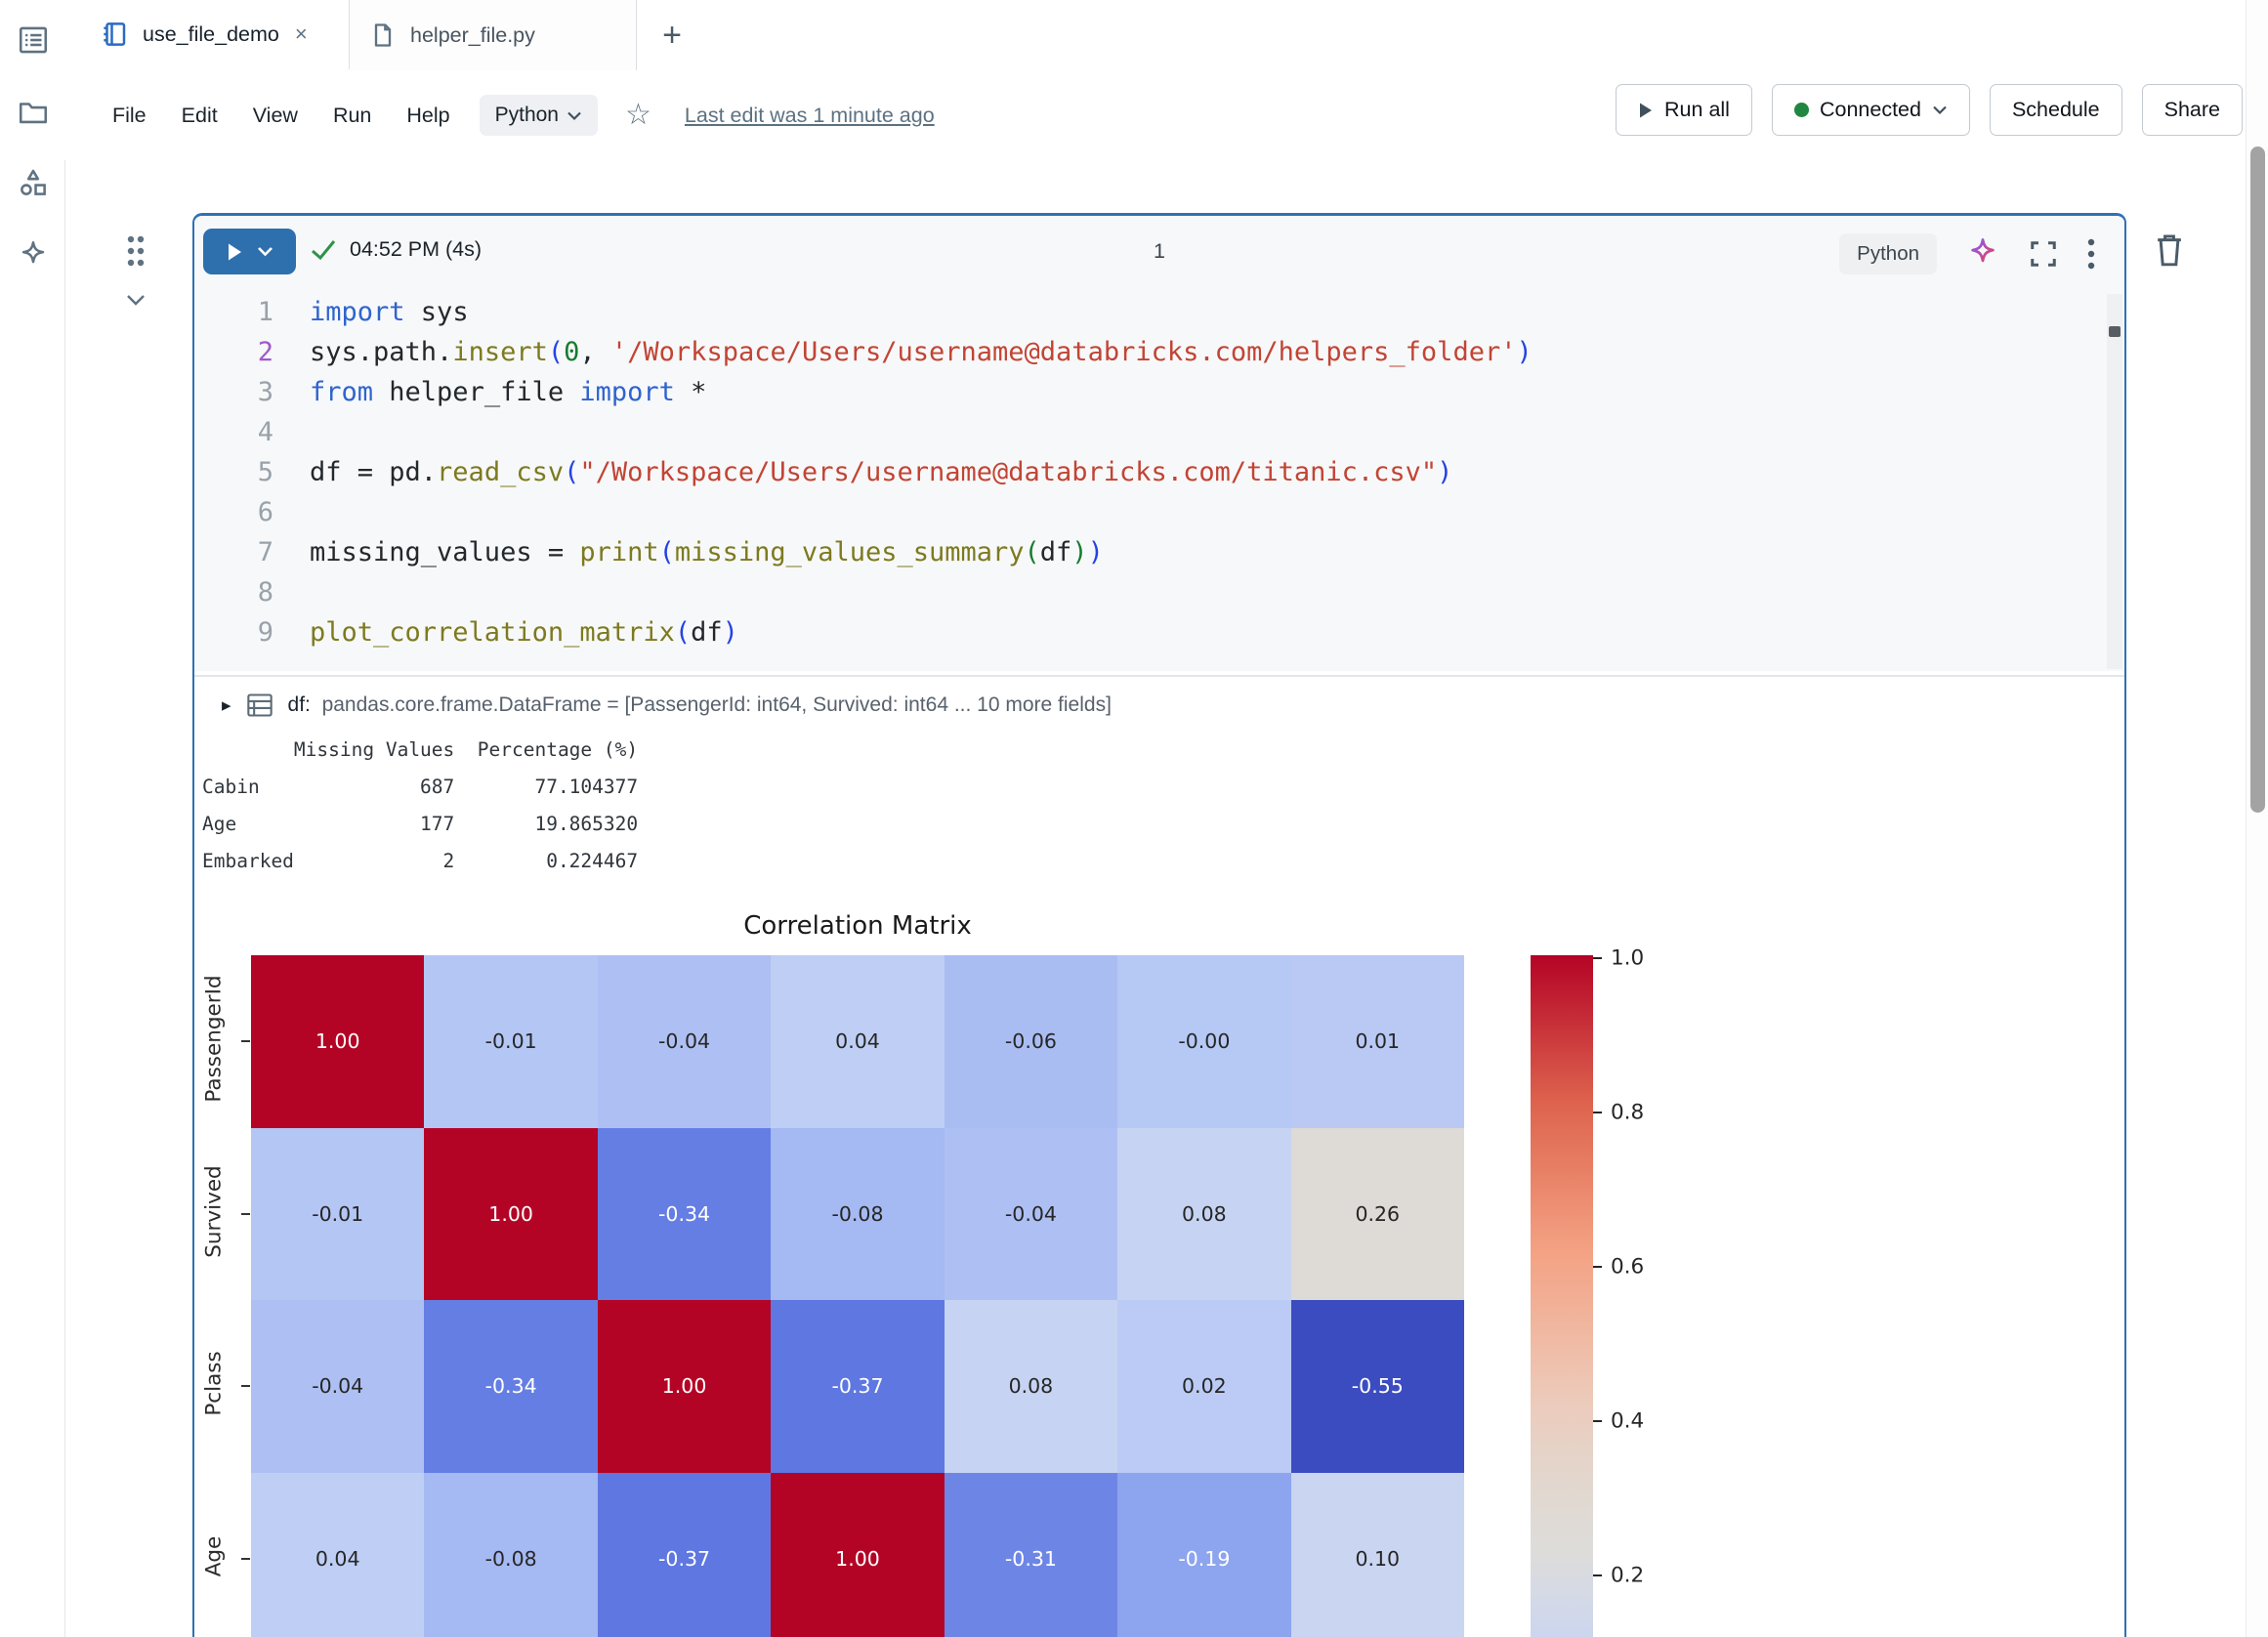 The width and height of the screenshot is (2268, 1637). What do you see at coordinates (2192, 110) in the screenshot?
I see `share-button: Share` at bounding box center [2192, 110].